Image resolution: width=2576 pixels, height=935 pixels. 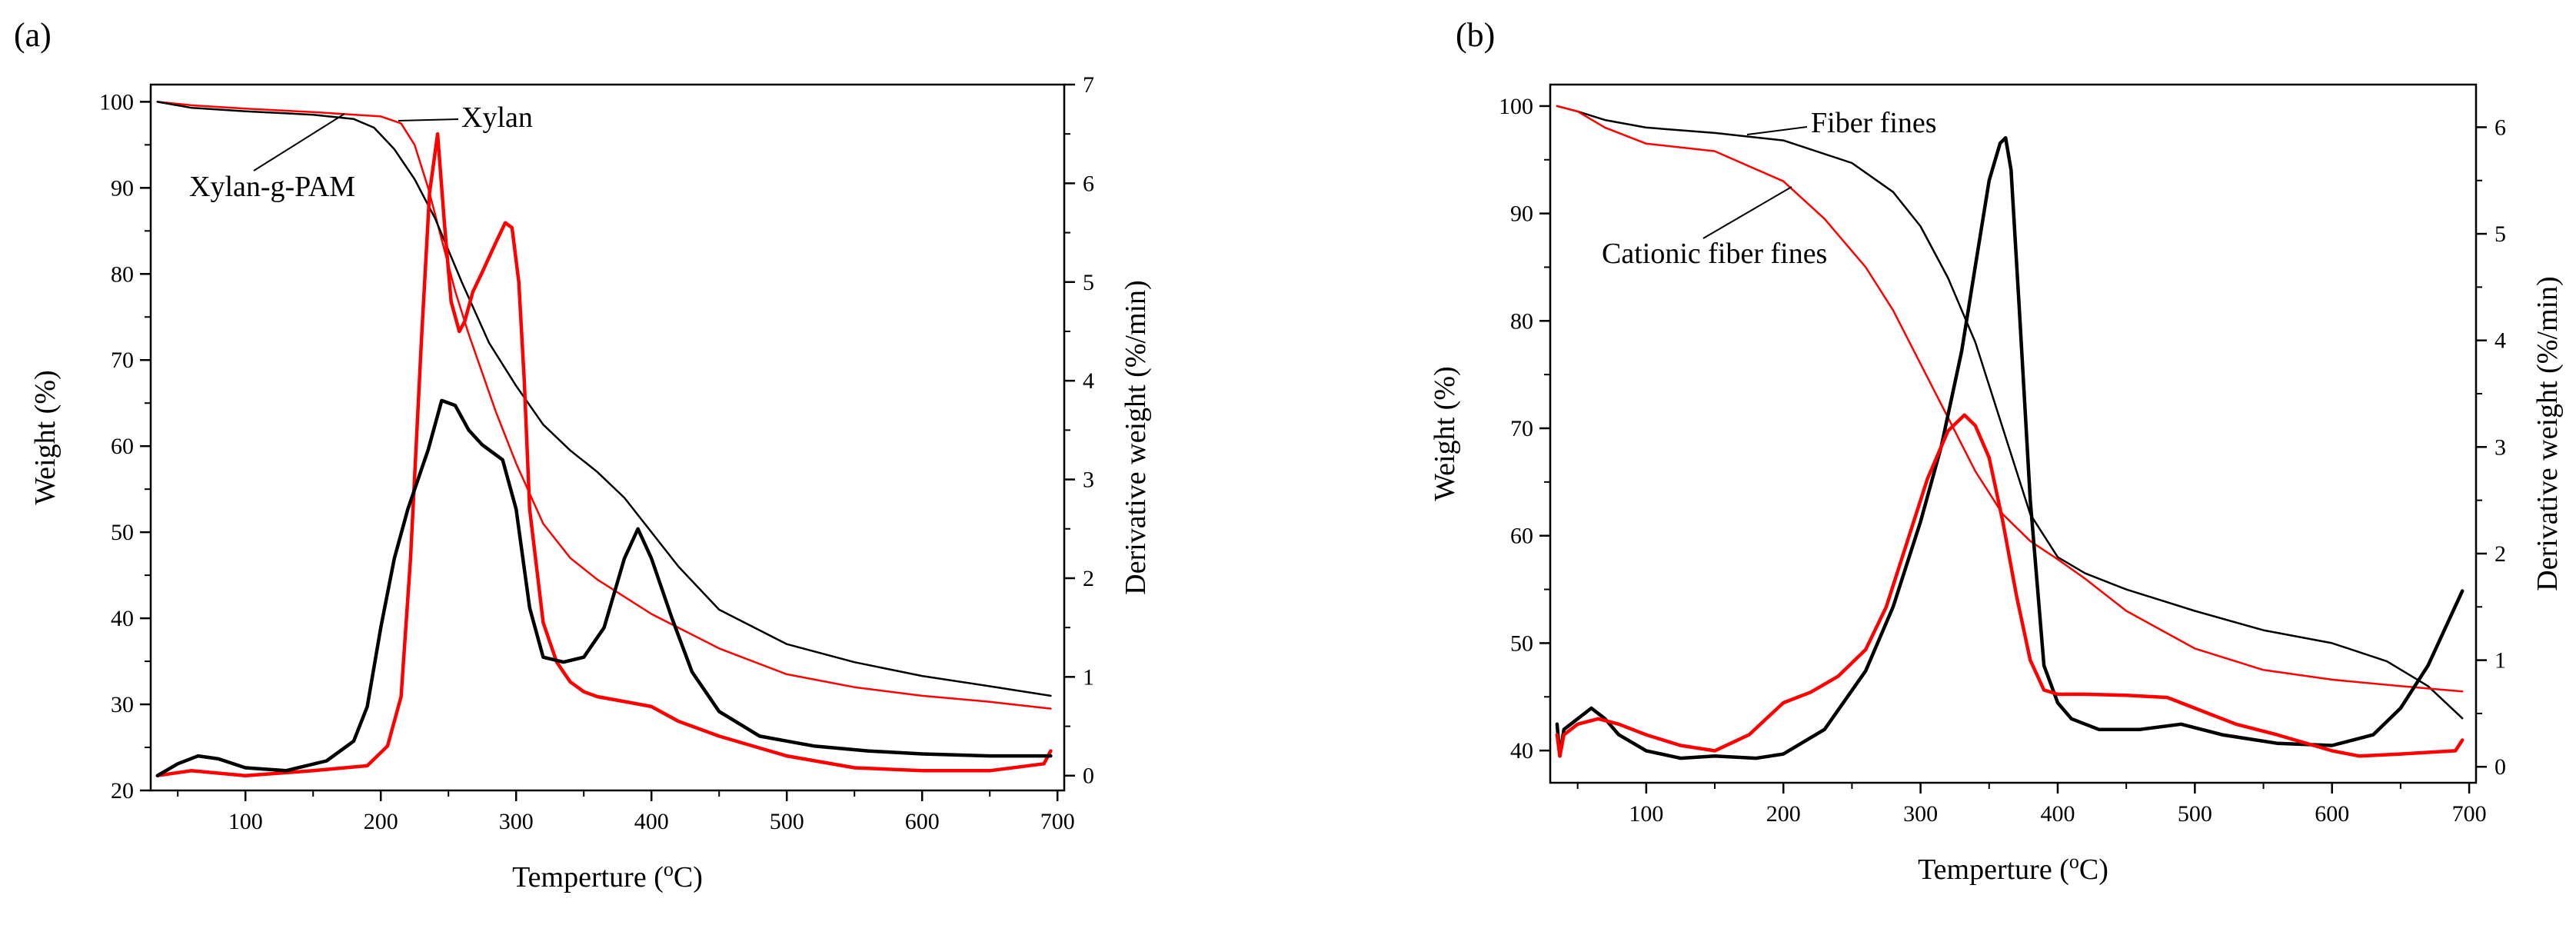 I want to click on panel-label: (b), so click(x=1475, y=35).